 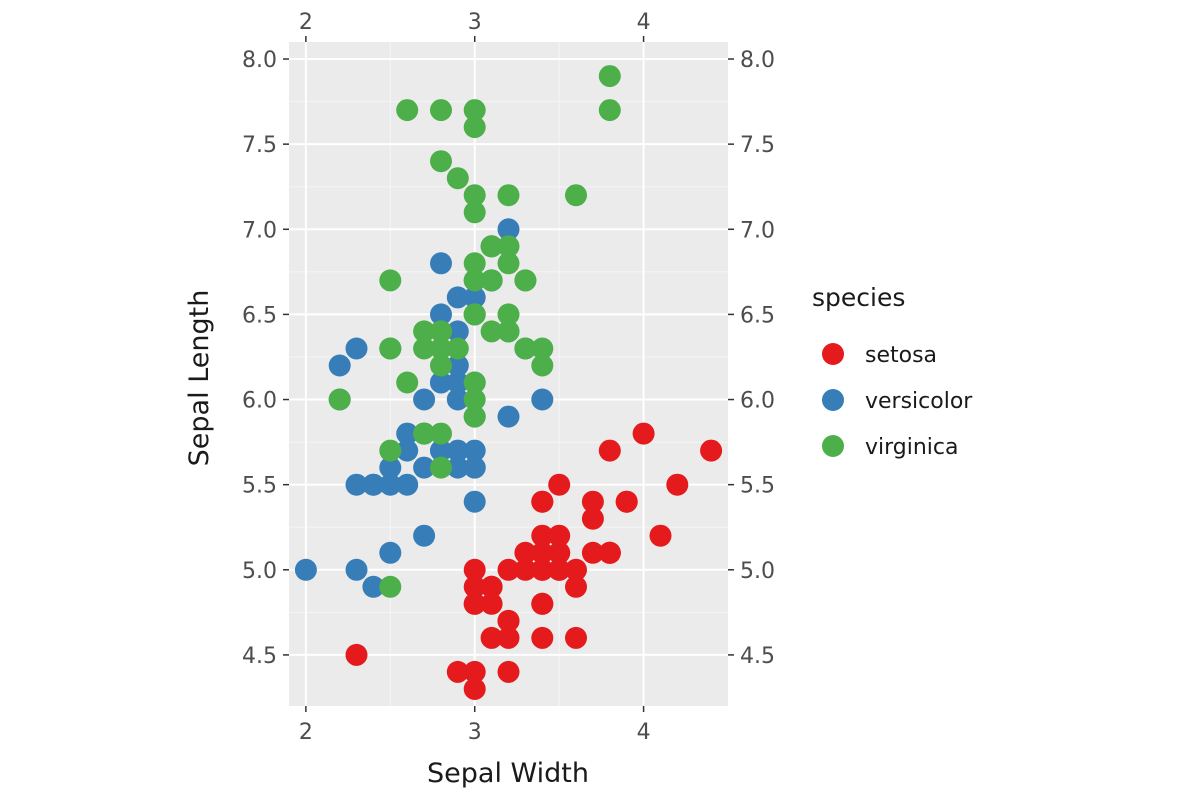 I want to click on legend: species setosa versicolor virginica, so click(x=892, y=371).